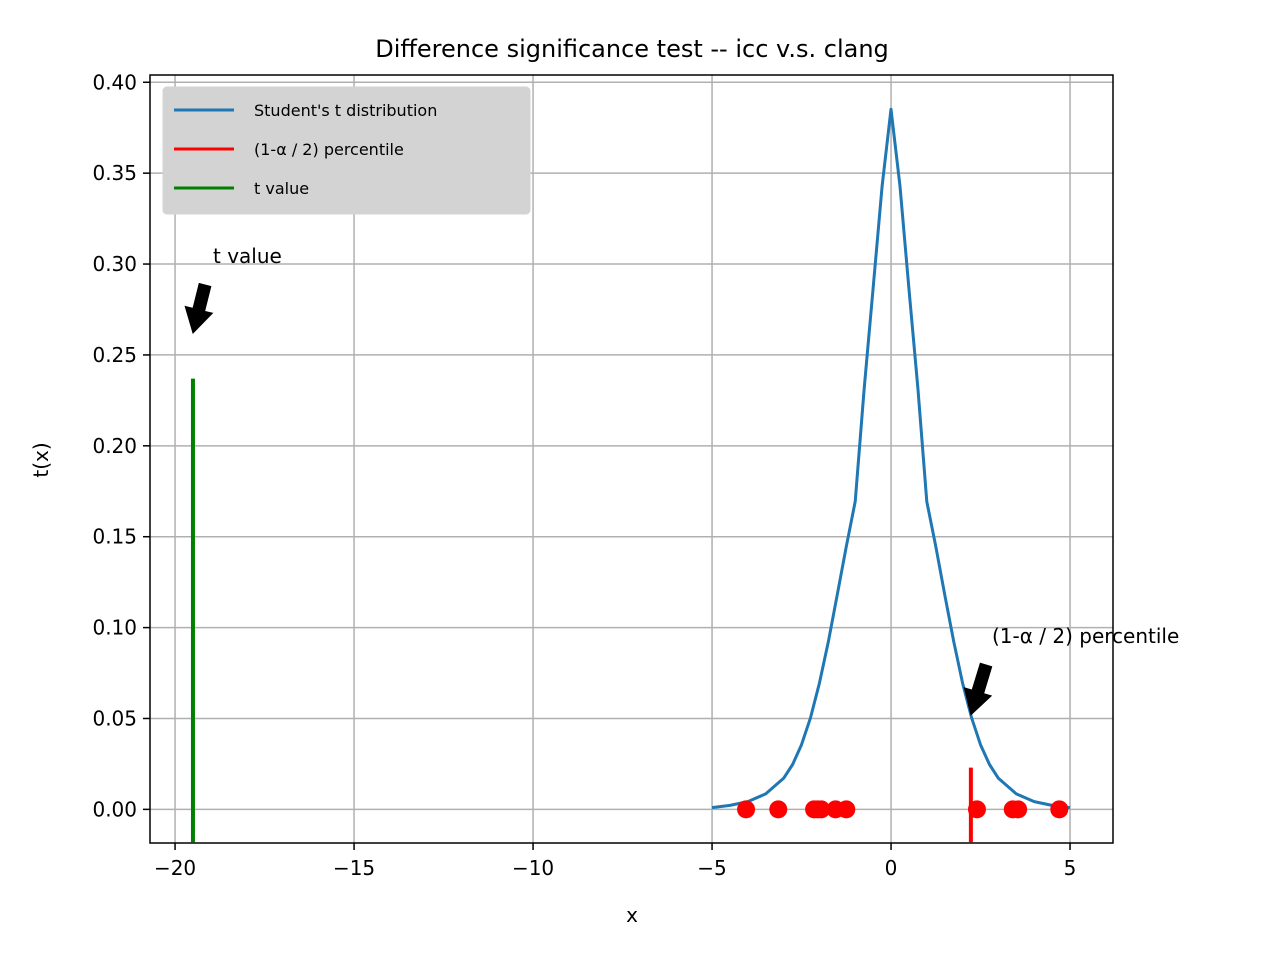 The height and width of the screenshot is (960, 1280). Describe the element at coordinates (891, 868) in the screenshot. I see `x-tick-label: 0` at that location.